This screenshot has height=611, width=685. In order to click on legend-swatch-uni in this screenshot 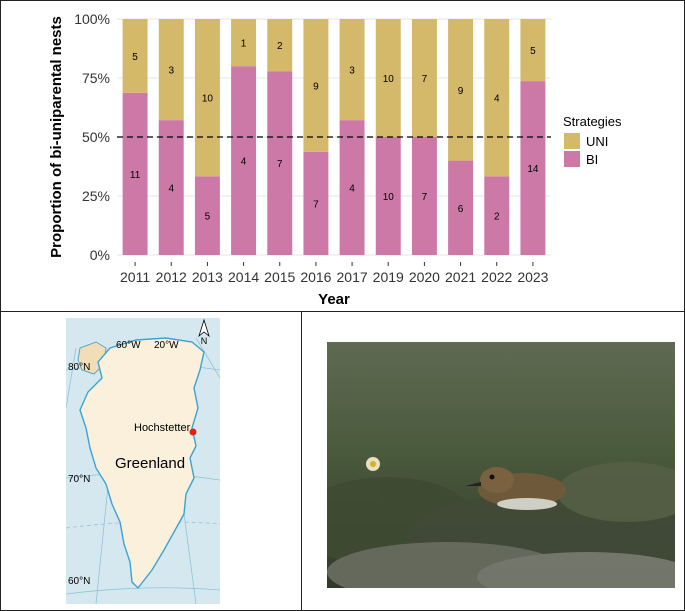, I will do `click(572, 141)`.